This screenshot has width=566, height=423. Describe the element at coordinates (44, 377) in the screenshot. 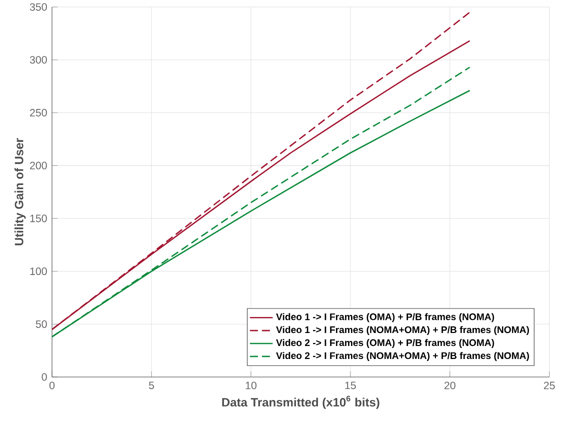

I see `y-tick-label: 0` at that location.